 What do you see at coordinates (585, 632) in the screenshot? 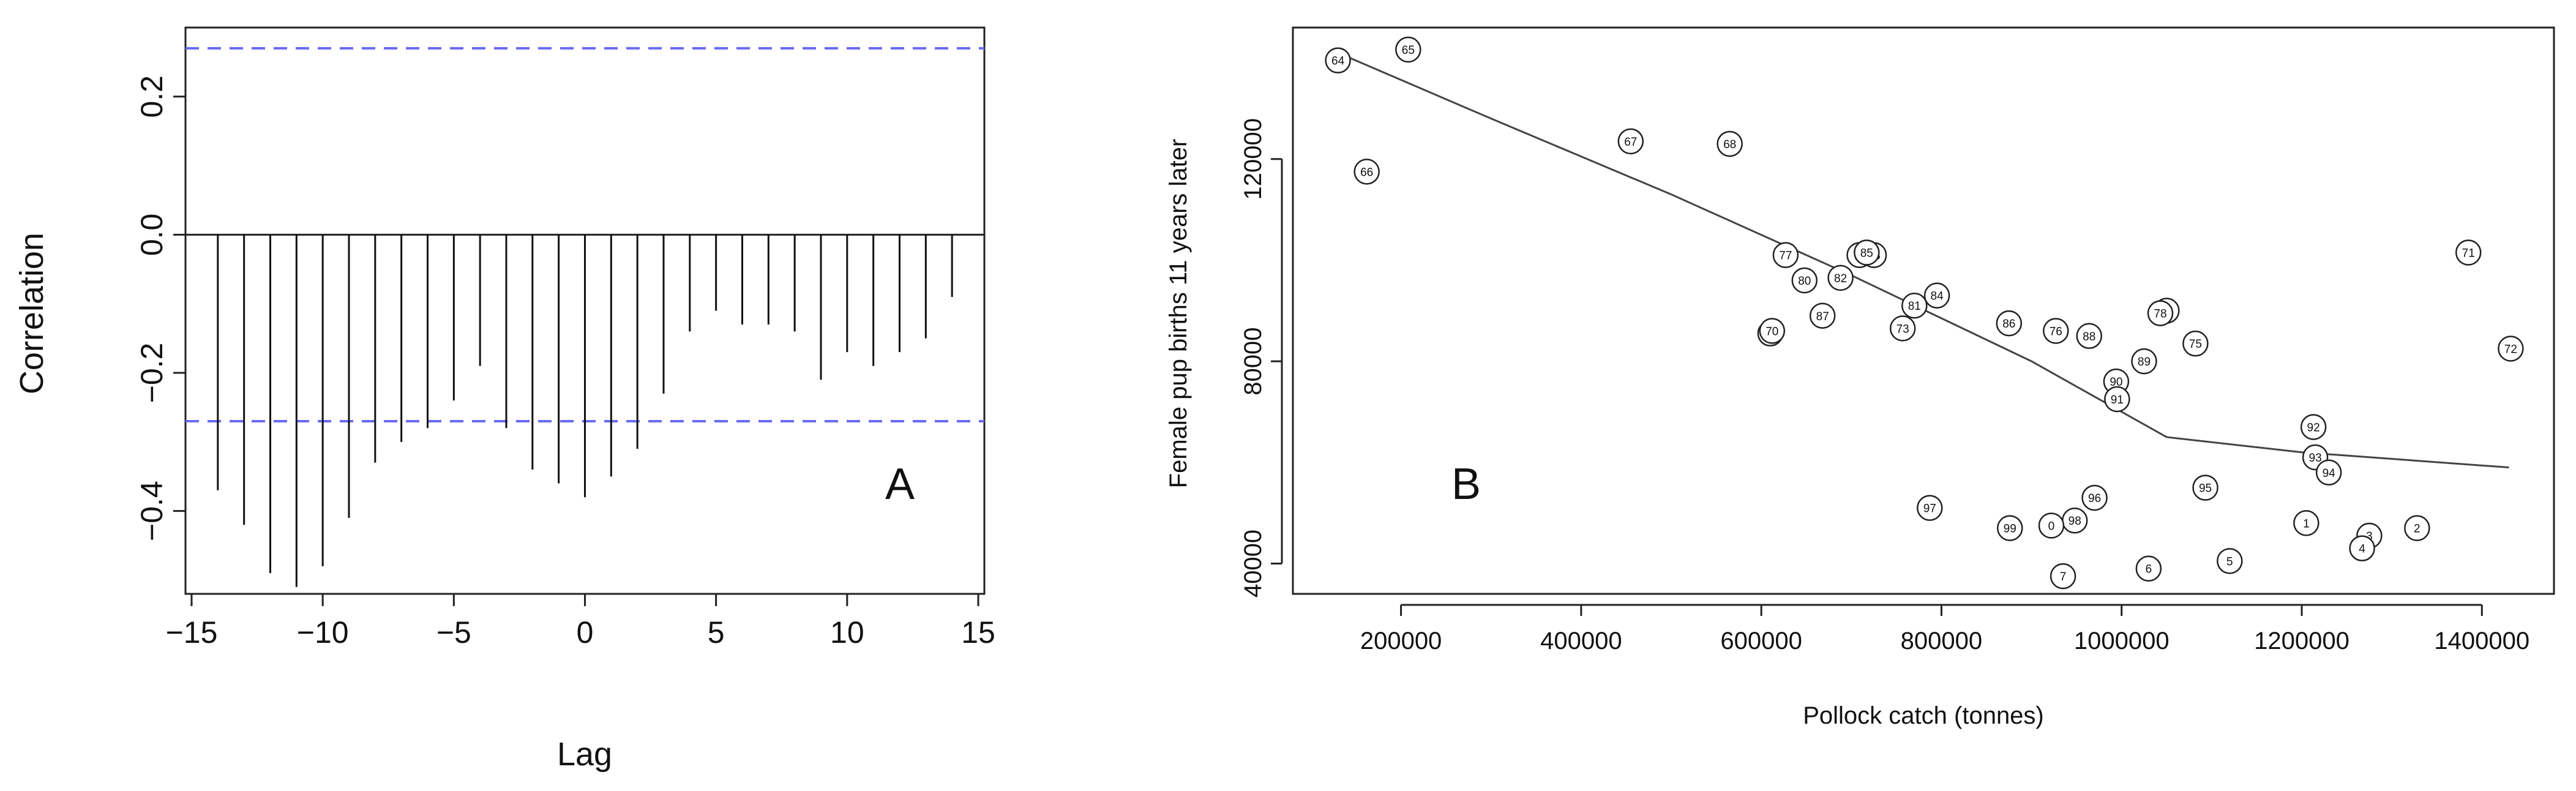
I see `acf-x-tick-label: 0` at bounding box center [585, 632].